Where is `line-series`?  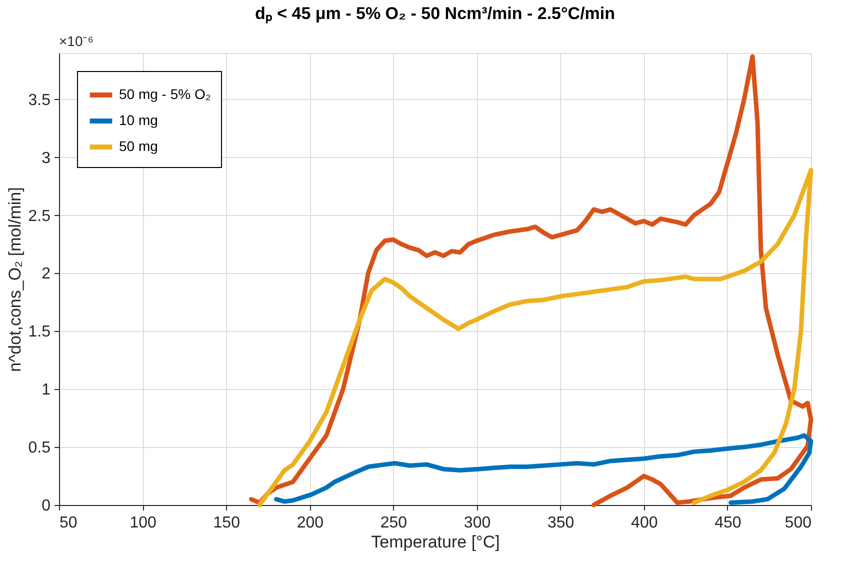
line-series is located at coordinates (544, 469).